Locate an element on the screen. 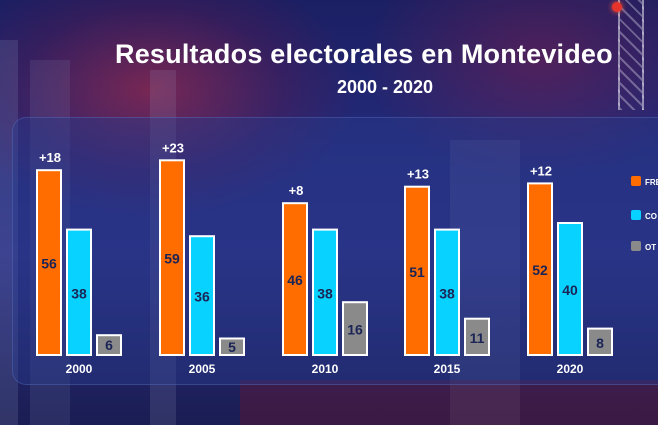  bar-fre-2020 is located at coordinates (540, 269).